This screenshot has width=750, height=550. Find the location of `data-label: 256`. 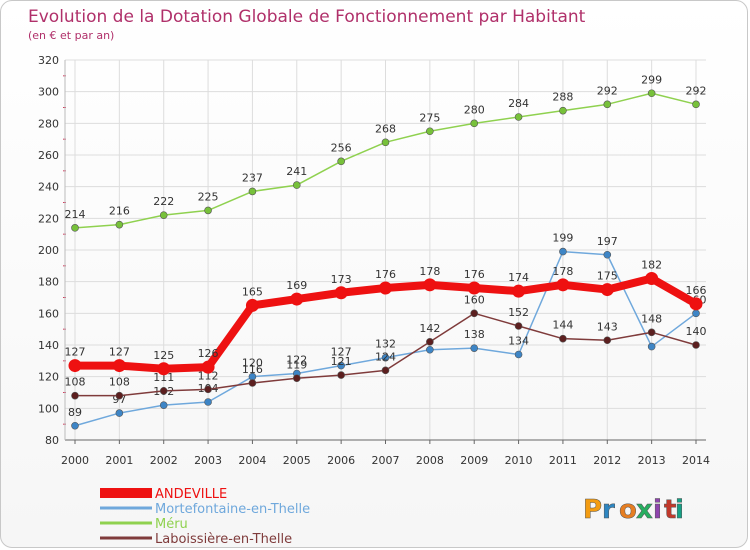

data-label: 256 is located at coordinates (341, 147).